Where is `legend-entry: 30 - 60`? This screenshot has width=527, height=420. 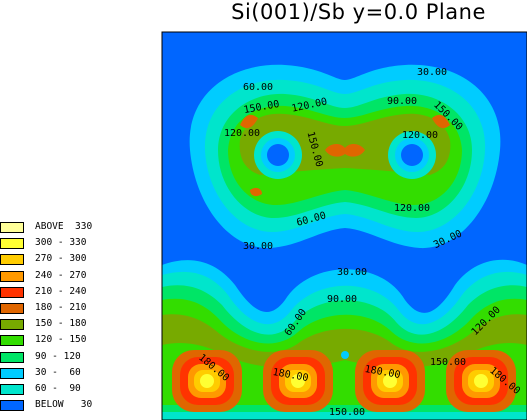
legend-entry: 30 - 60 is located at coordinates (70, 373).